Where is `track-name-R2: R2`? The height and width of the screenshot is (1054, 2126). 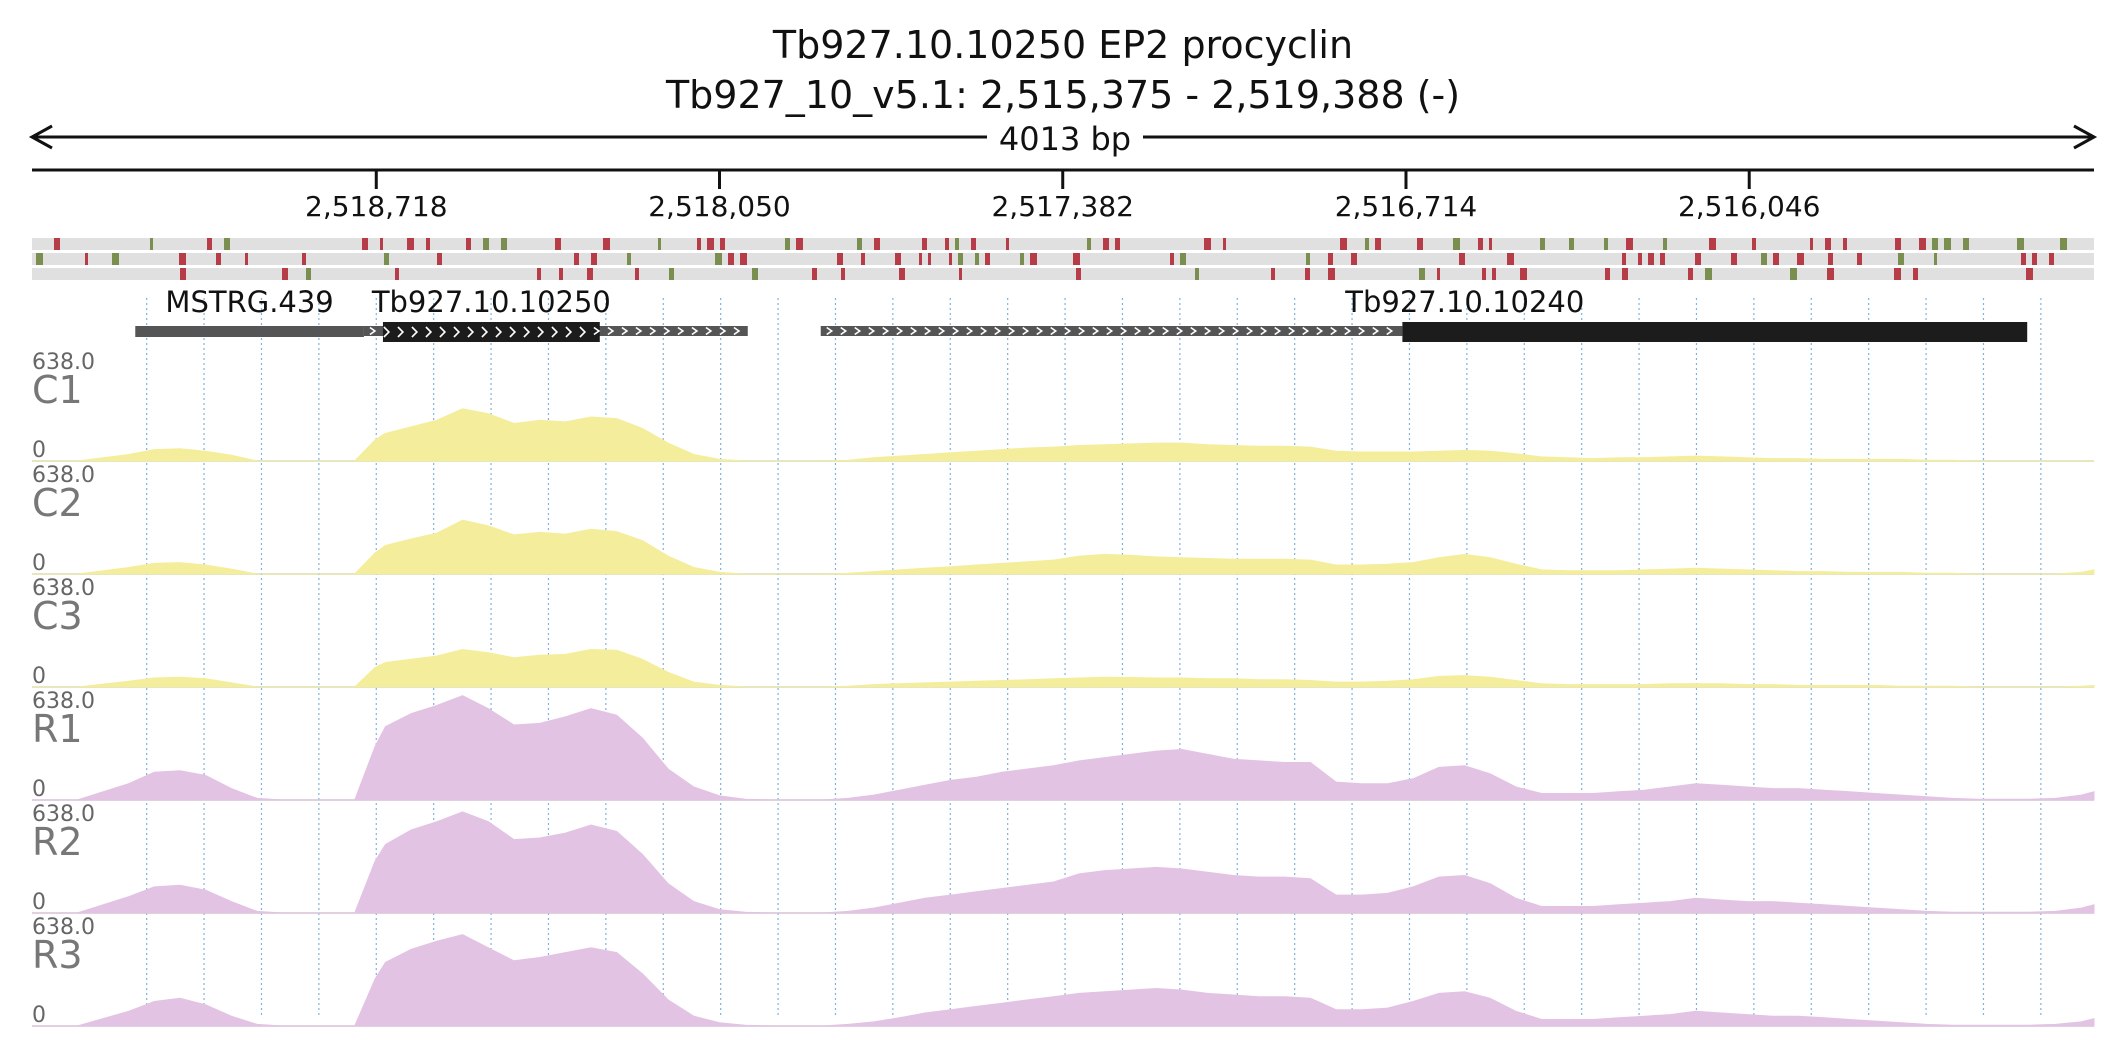 track-name-R2: R2 is located at coordinates (57, 842).